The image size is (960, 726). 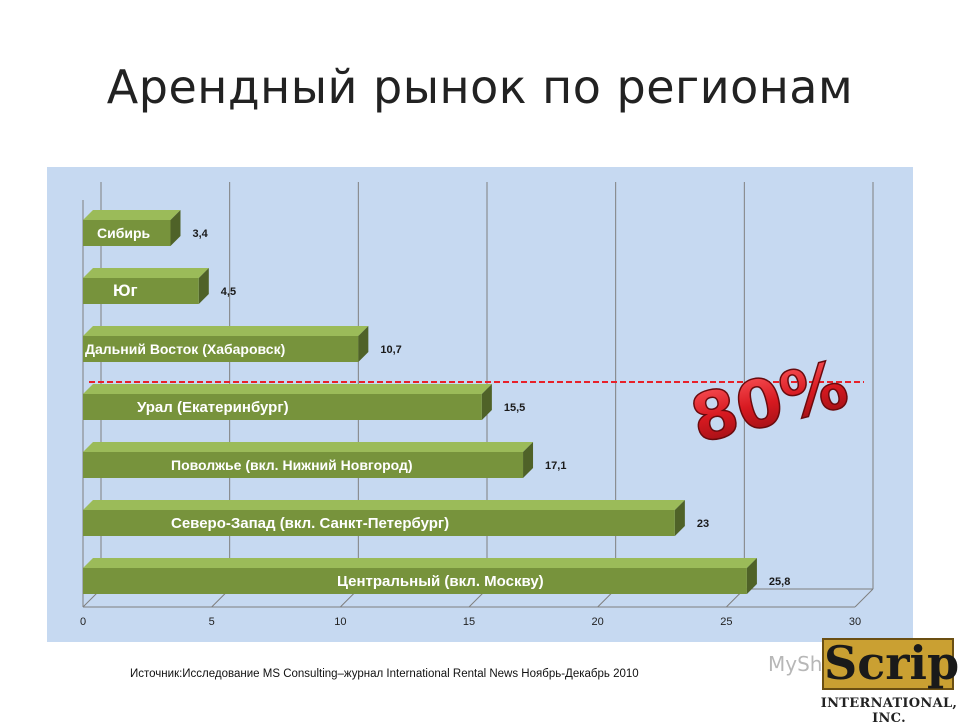 I want to click on data-label: 3,4, so click(x=200, y=234).